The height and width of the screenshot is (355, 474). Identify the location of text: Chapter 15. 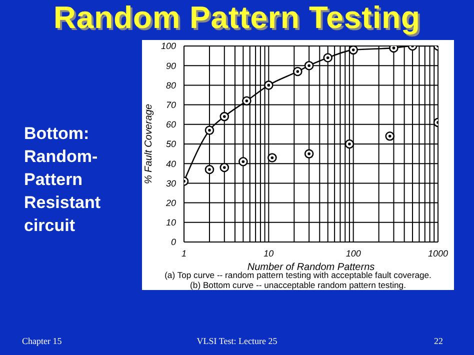
(42, 341).